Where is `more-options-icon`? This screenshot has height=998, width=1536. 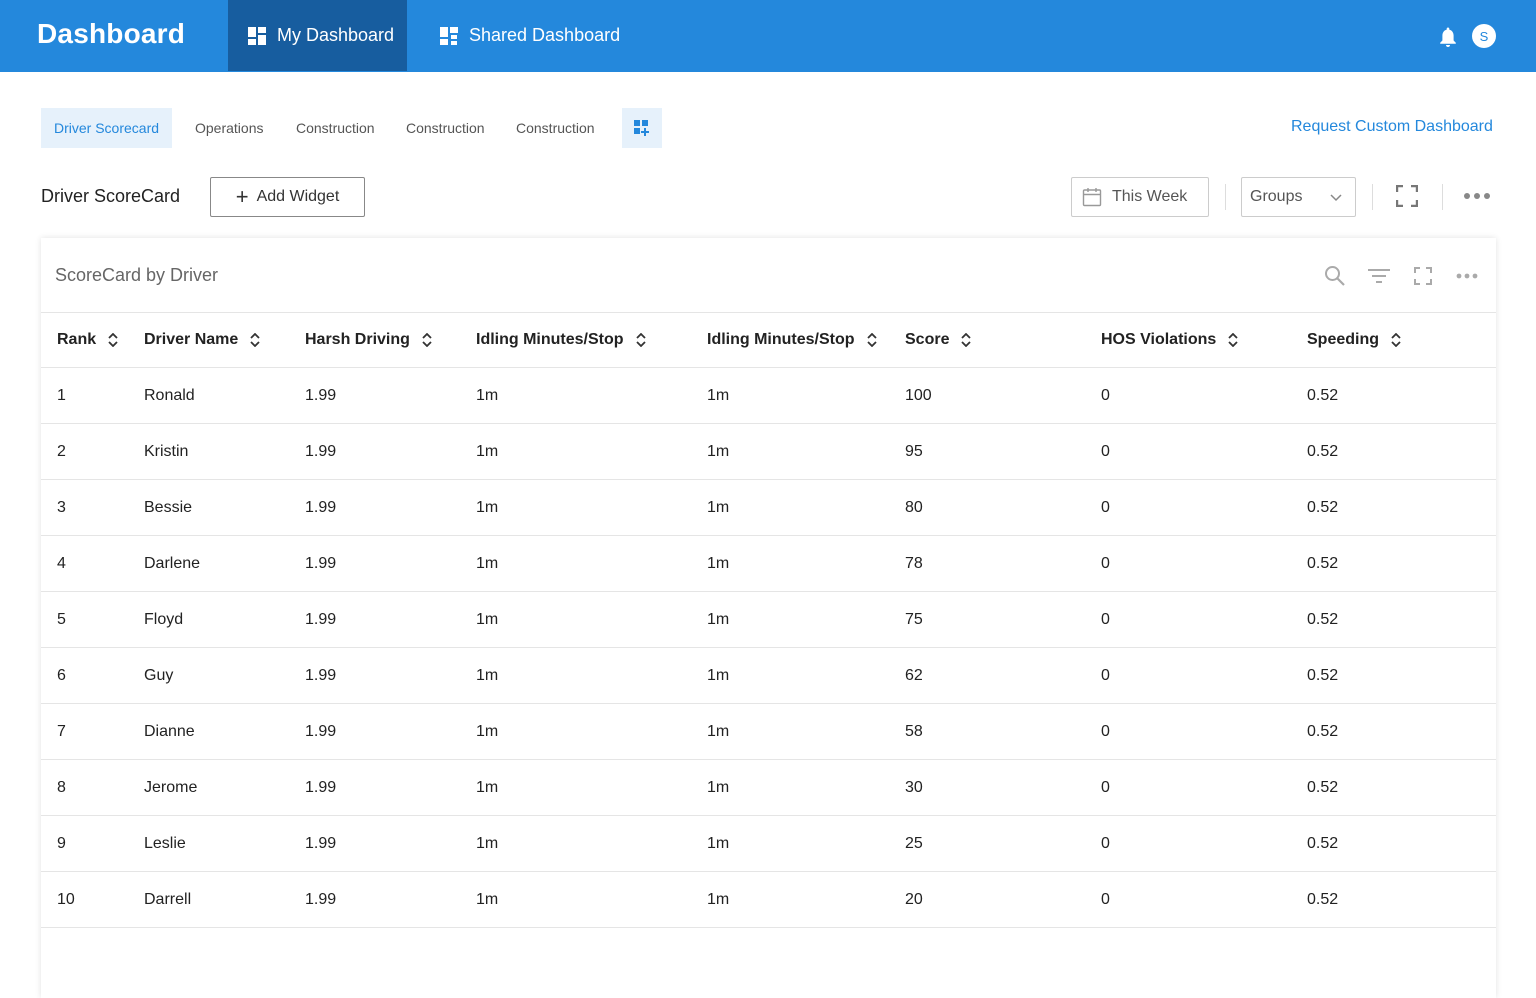
more-options-icon is located at coordinates (1477, 196).